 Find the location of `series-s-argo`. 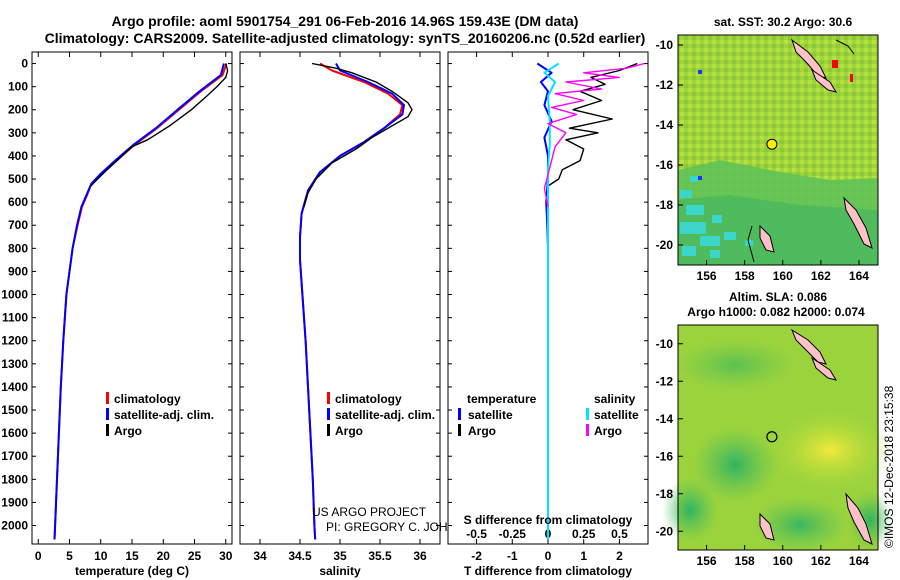

series-s-argo is located at coordinates (594, 134).